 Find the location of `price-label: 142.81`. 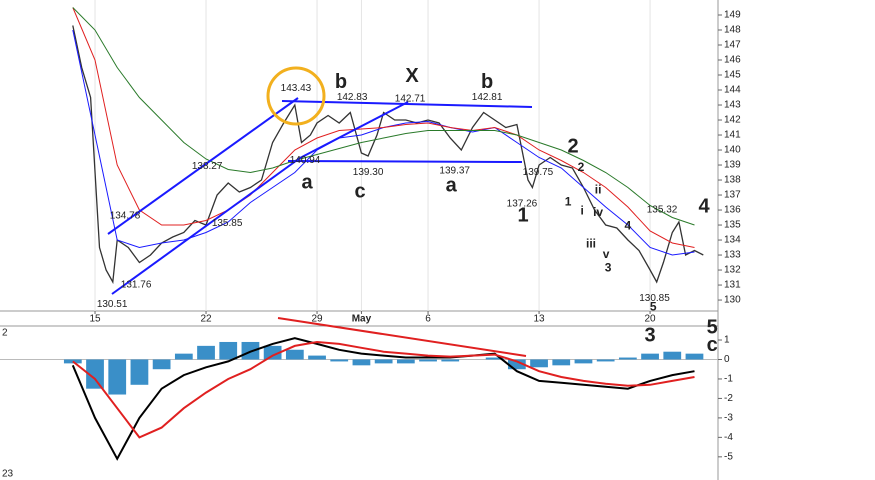

price-label: 142.81 is located at coordinates (487, 97).